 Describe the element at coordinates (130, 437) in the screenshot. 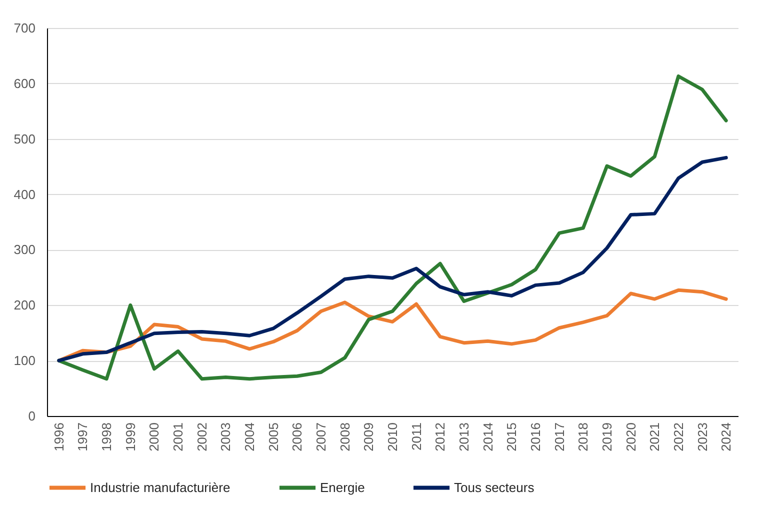

I see `x-tick-label: 1999` at that location.